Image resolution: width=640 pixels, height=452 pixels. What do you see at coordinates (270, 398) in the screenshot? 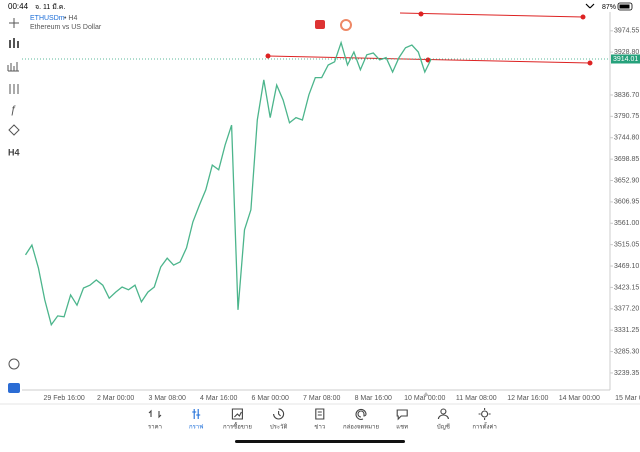
I see `x-tick-label: 6 Mar 00:00` at bounding box center [270, 398].